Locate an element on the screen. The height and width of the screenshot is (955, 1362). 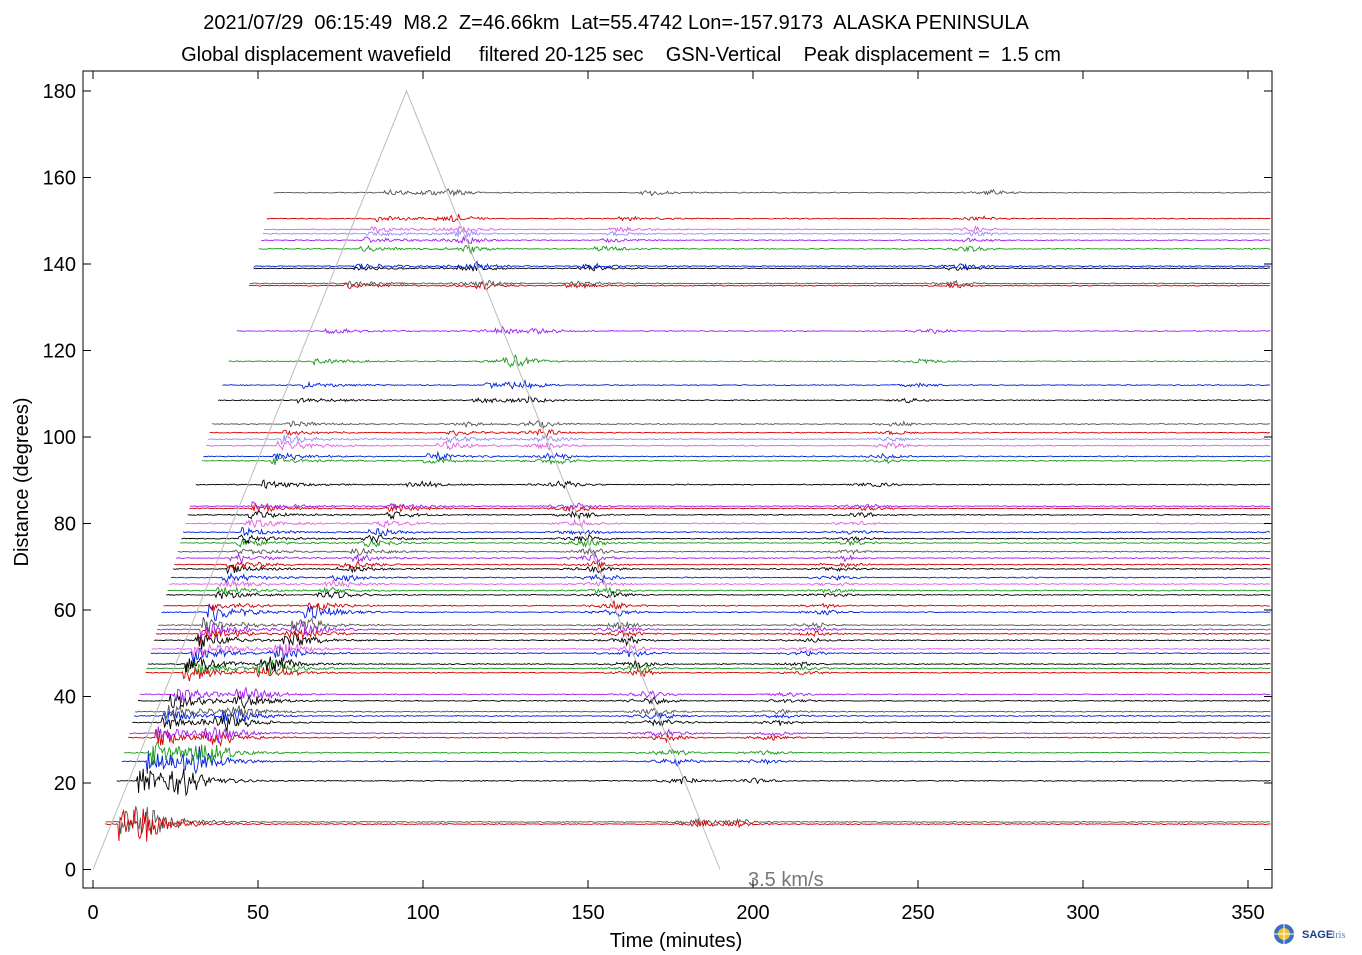
y-tick-label: 80 is located at coordinates (65, 525).